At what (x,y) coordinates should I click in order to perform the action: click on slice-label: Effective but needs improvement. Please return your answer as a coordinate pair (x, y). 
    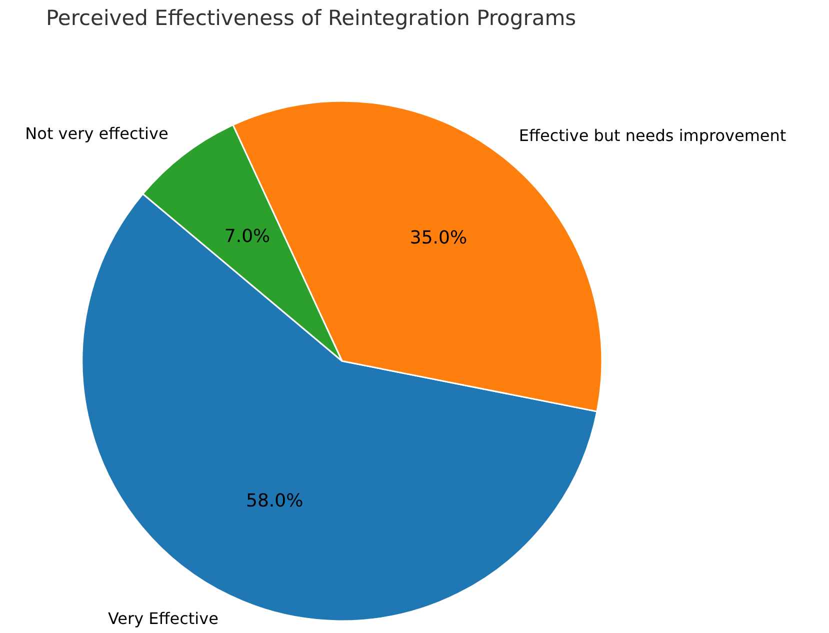
    Looking at the image, I should click on (652, 136).